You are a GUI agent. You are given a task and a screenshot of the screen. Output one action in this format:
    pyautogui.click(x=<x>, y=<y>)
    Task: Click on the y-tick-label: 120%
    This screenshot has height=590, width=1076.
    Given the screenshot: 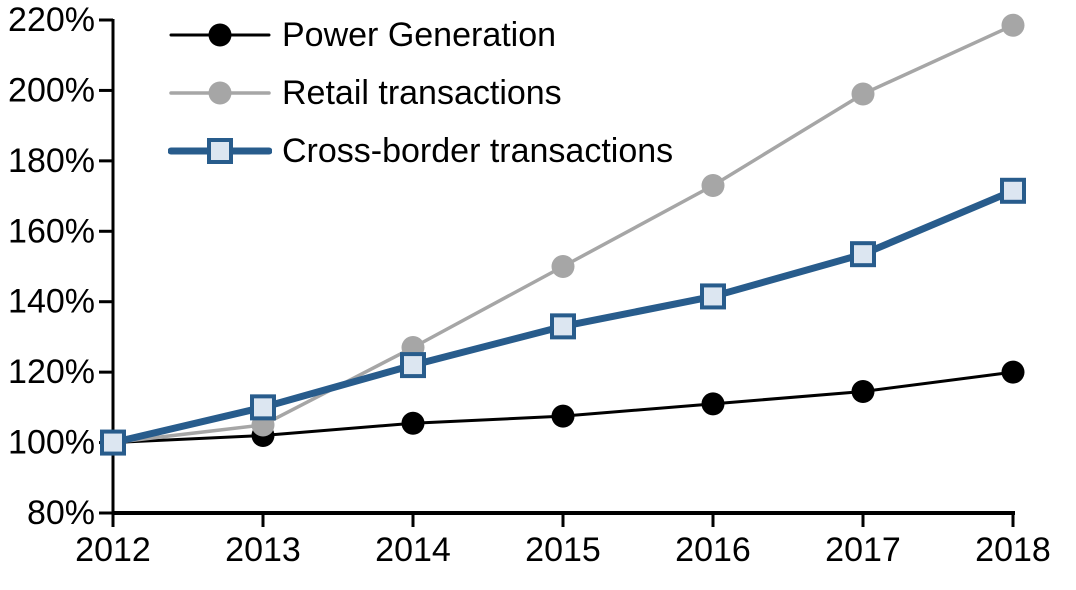 What is the action you would take?
    pyautogui.click(x=51, y=372)
    